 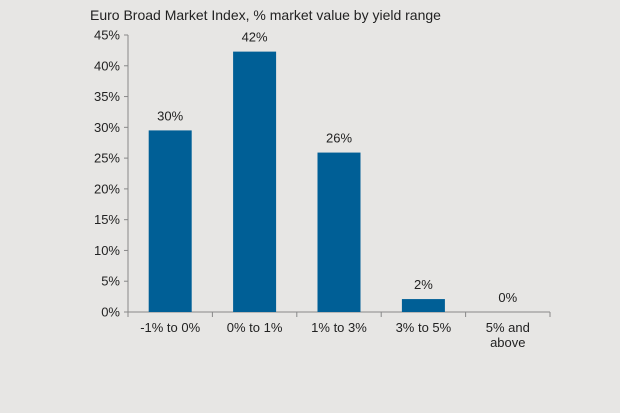 What do you see at coordinates (107, 219) in the screenshot?
I see `y-tick-label: 15%` at bounding box center [107, 219].